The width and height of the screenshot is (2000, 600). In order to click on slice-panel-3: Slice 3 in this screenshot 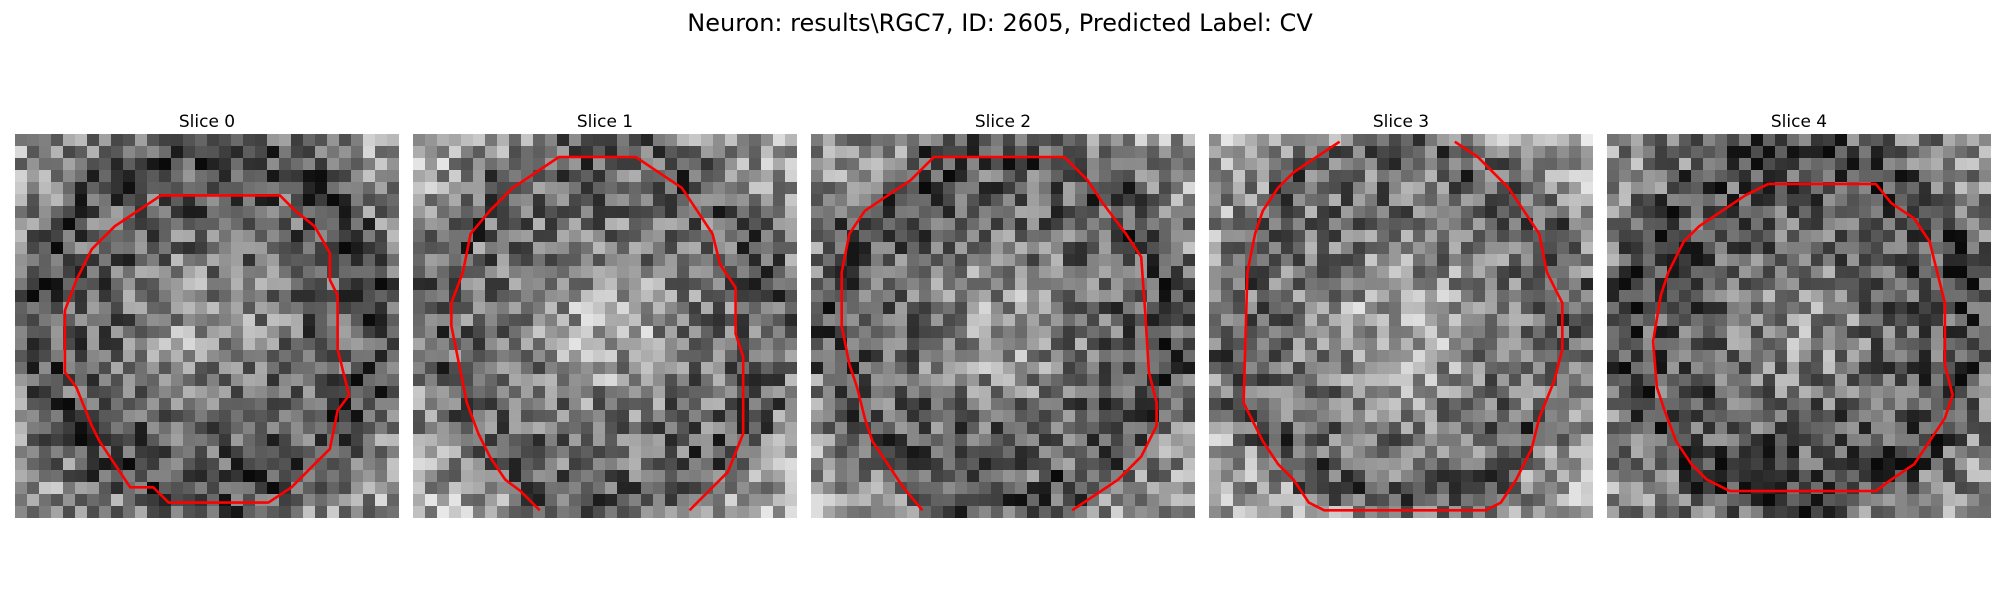, I will do `click(1401, 314)`.